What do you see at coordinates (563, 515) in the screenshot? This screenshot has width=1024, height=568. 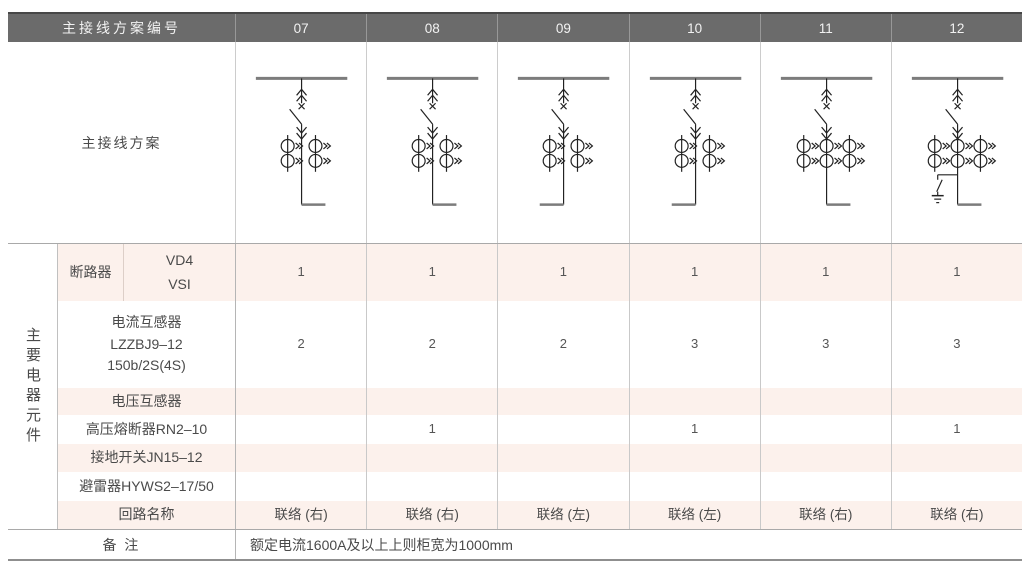 I see `value-circuit-name-scheme-09: 联络 (左)` at bounding box center [563, 515].